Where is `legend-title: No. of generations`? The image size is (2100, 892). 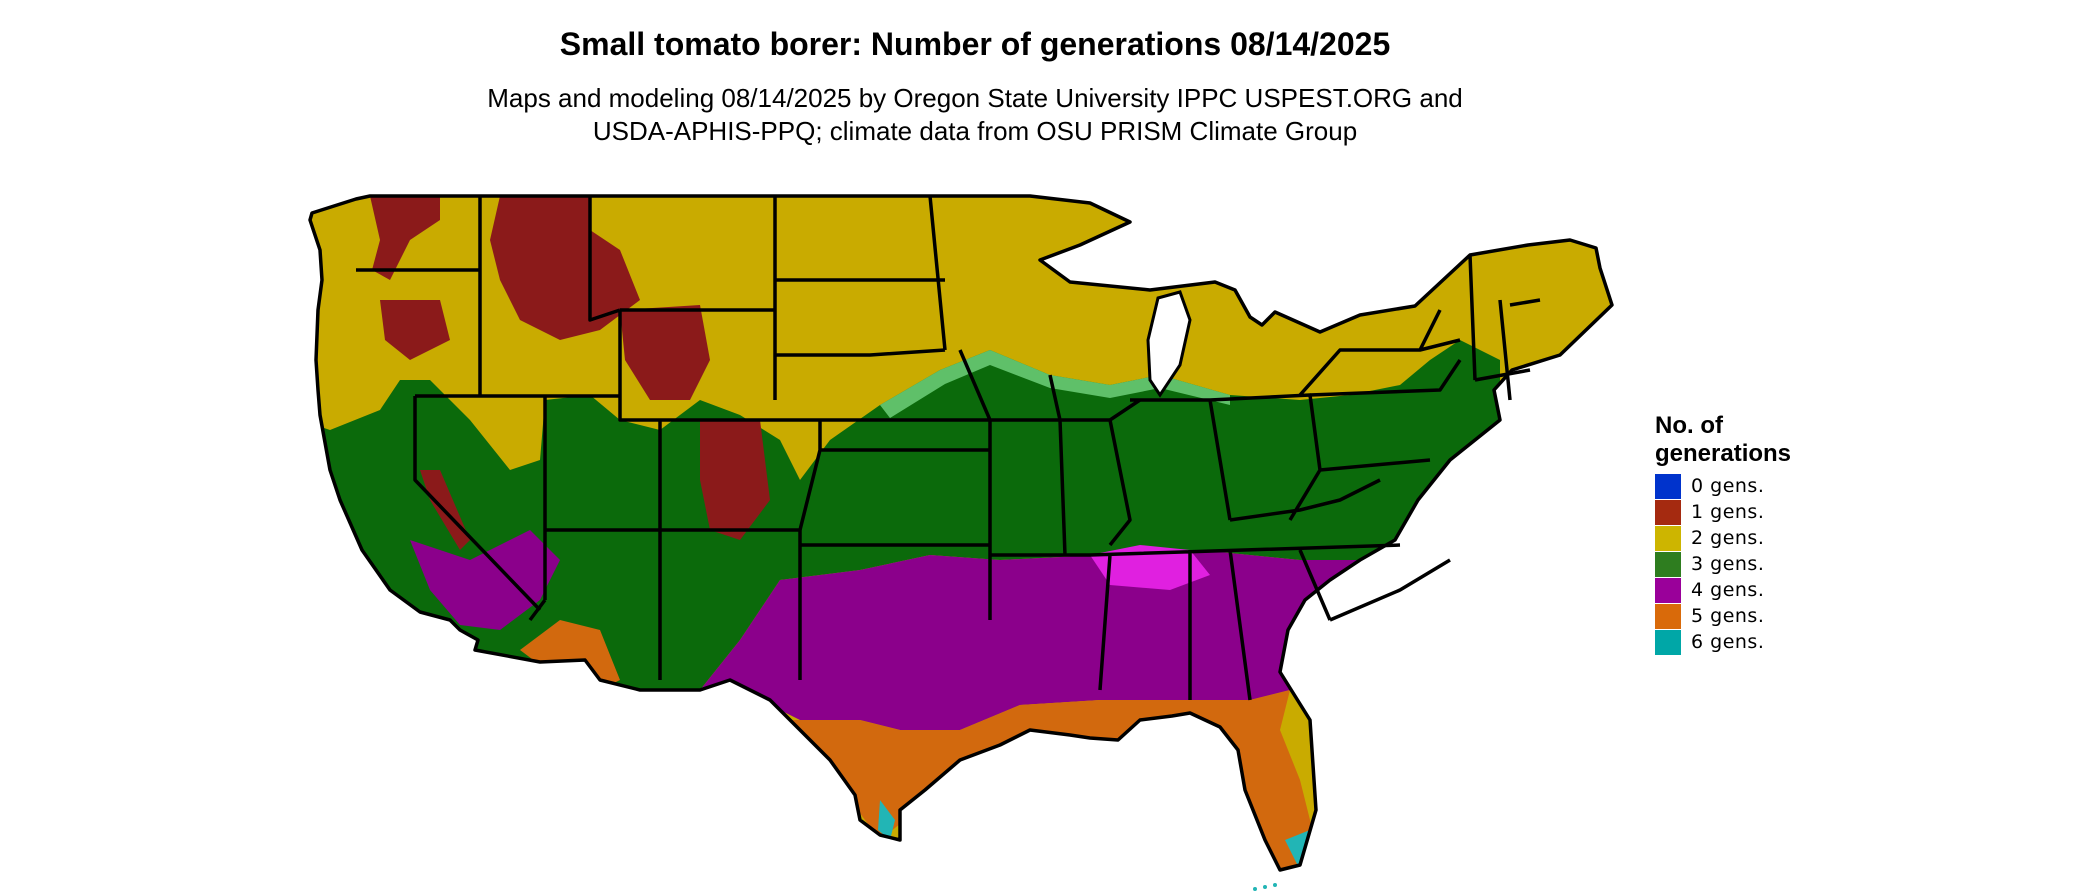 legend-title: No. of generations is located at coordinates (1755, 440).